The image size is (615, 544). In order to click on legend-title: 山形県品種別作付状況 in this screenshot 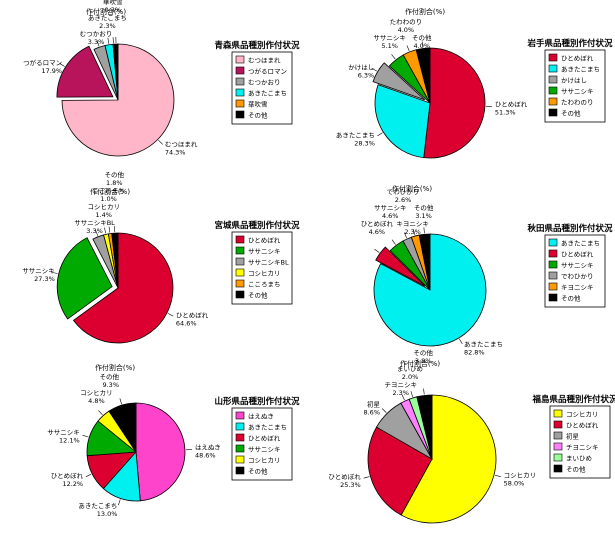, I will do `click(257, 401)`.